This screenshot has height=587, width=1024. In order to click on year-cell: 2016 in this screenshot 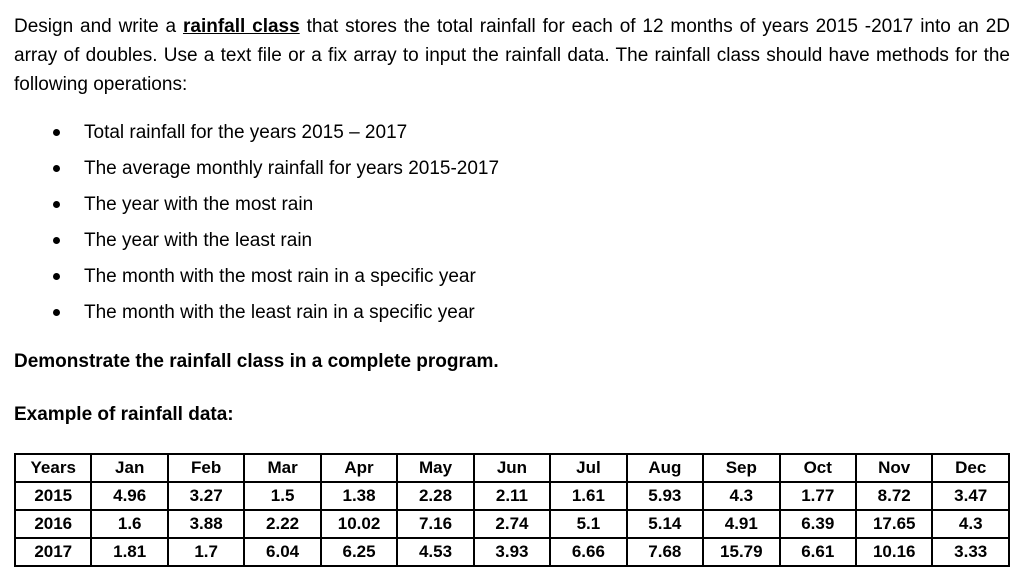, I will do `click(53, 524)`.